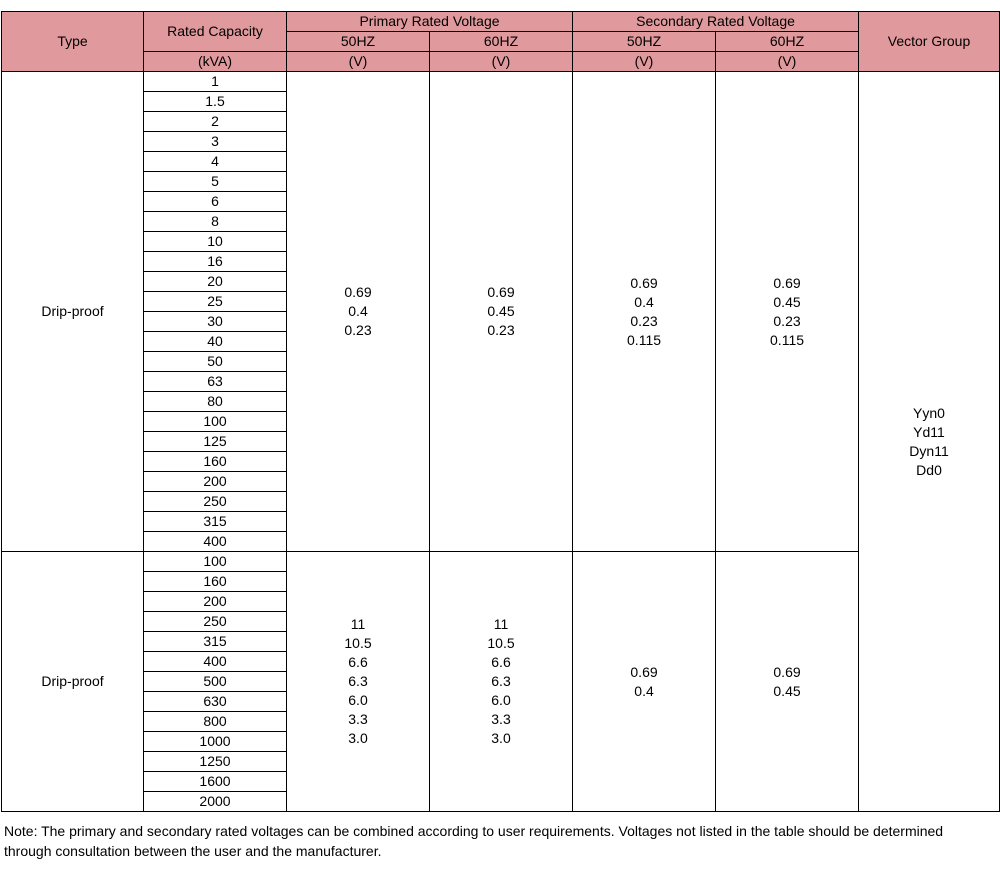 The height and width of the screenshot is (872, 1000). What do you see at coordinates (358, 41) in the screenshot?
I see `primary-50hz-header: 50HZ` at bounding box center [358, 41].